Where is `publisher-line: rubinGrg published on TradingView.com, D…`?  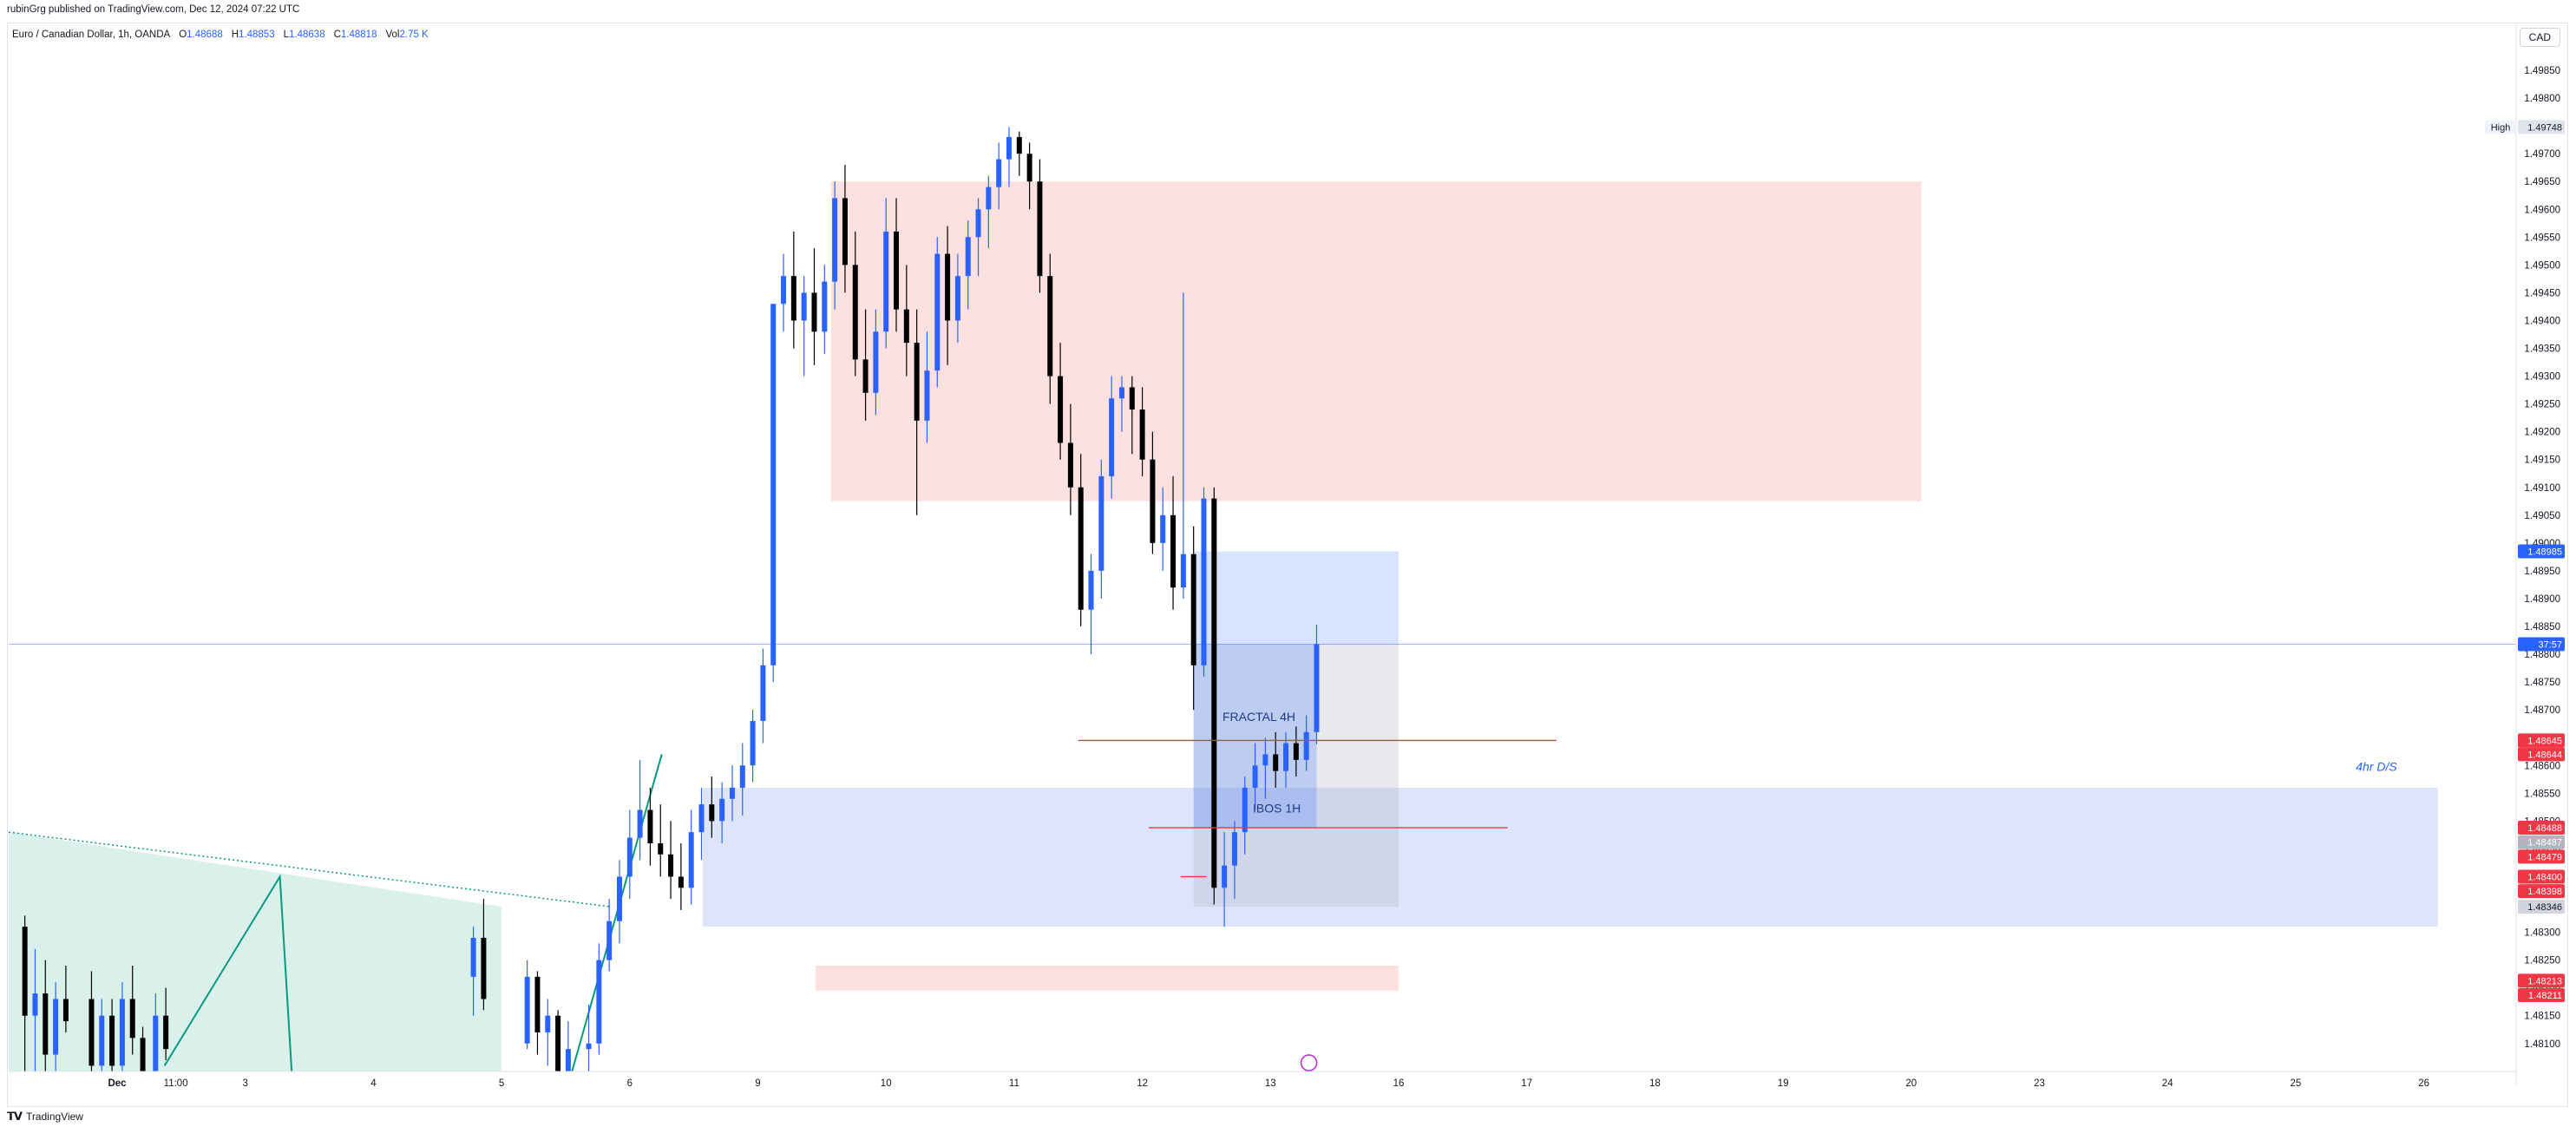
publisher-line: rubinGrg published on TradingView.com, D… is located at coordinates (153, 9).